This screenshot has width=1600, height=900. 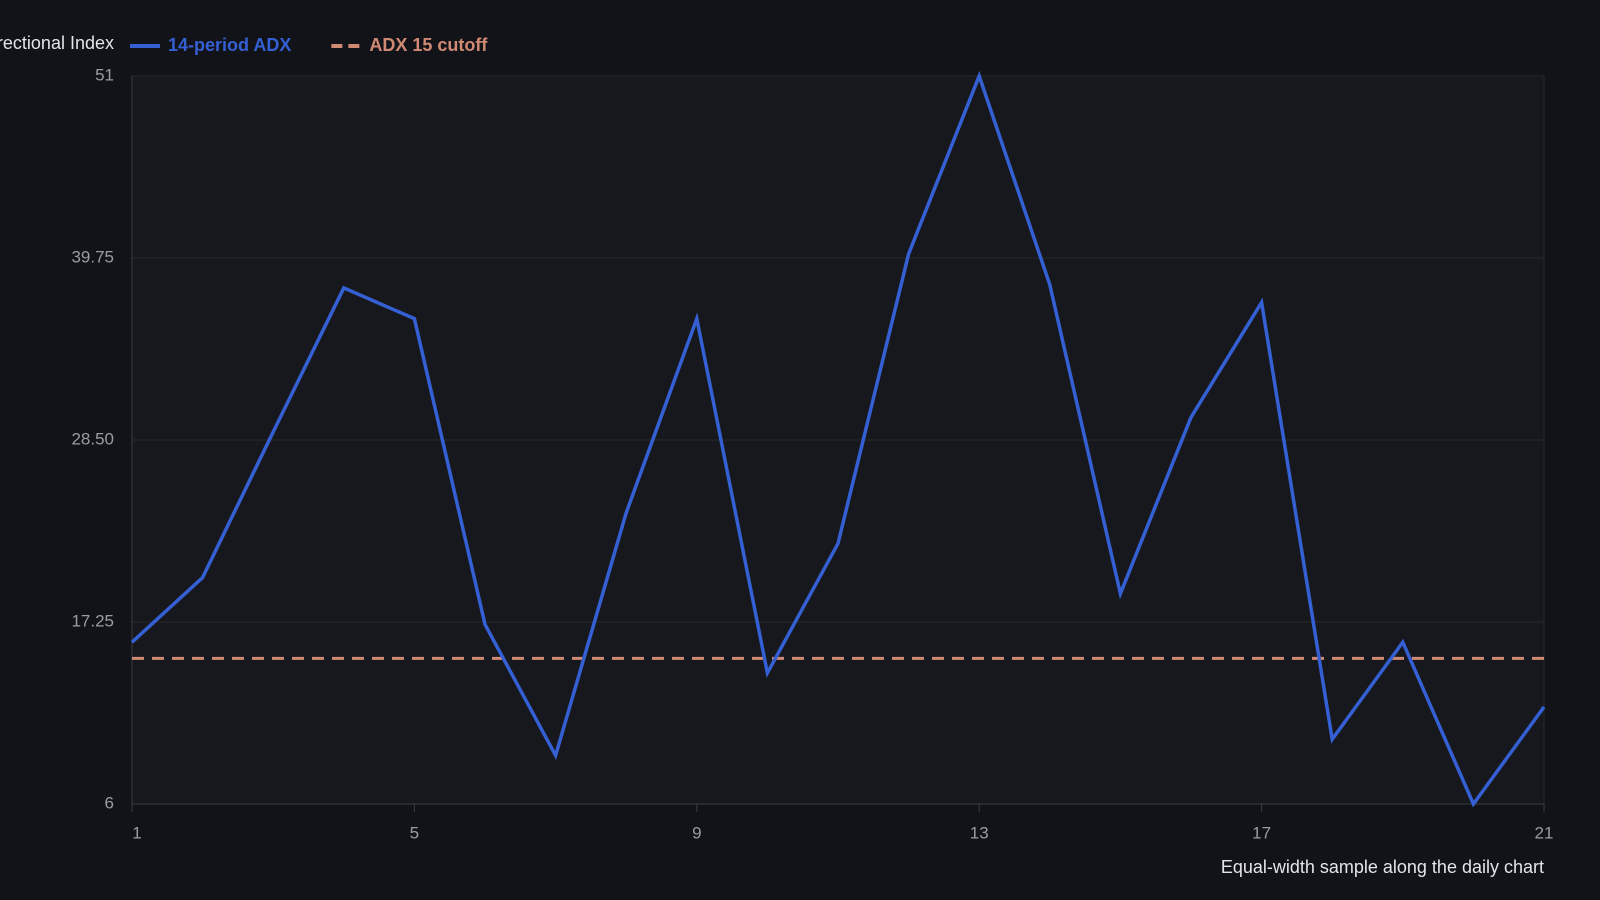 I want to click on x-tick-label: 13, so click(x=979, y=832).